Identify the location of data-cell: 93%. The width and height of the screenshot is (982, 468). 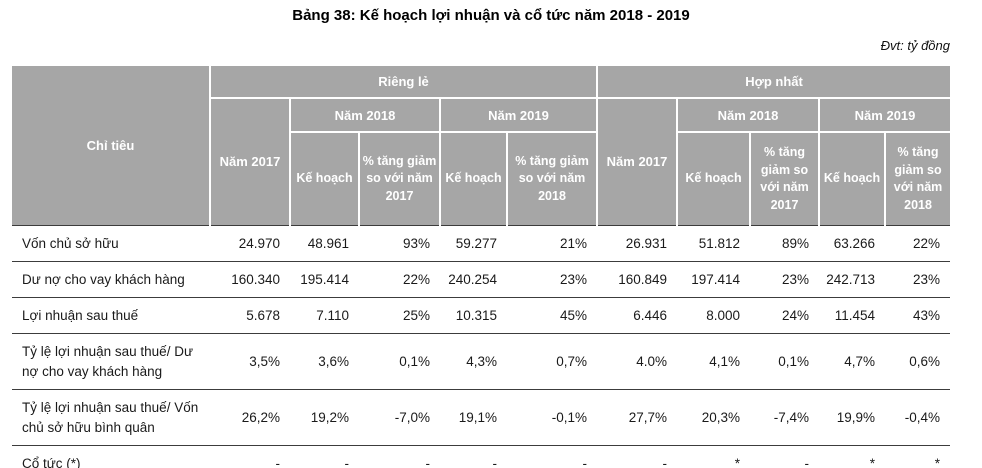
(399, 243).